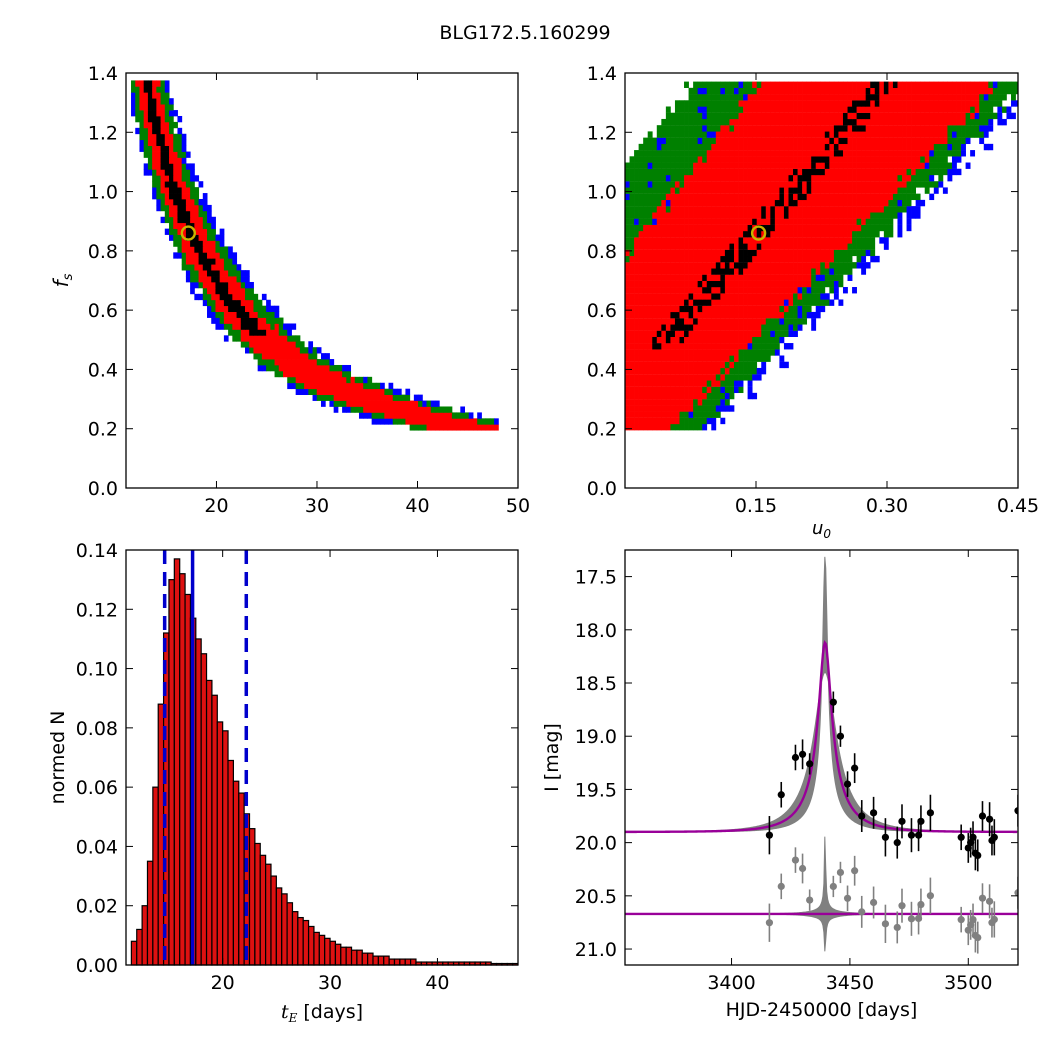  I want to click on x-tick-label: 30, so click(317, 506).